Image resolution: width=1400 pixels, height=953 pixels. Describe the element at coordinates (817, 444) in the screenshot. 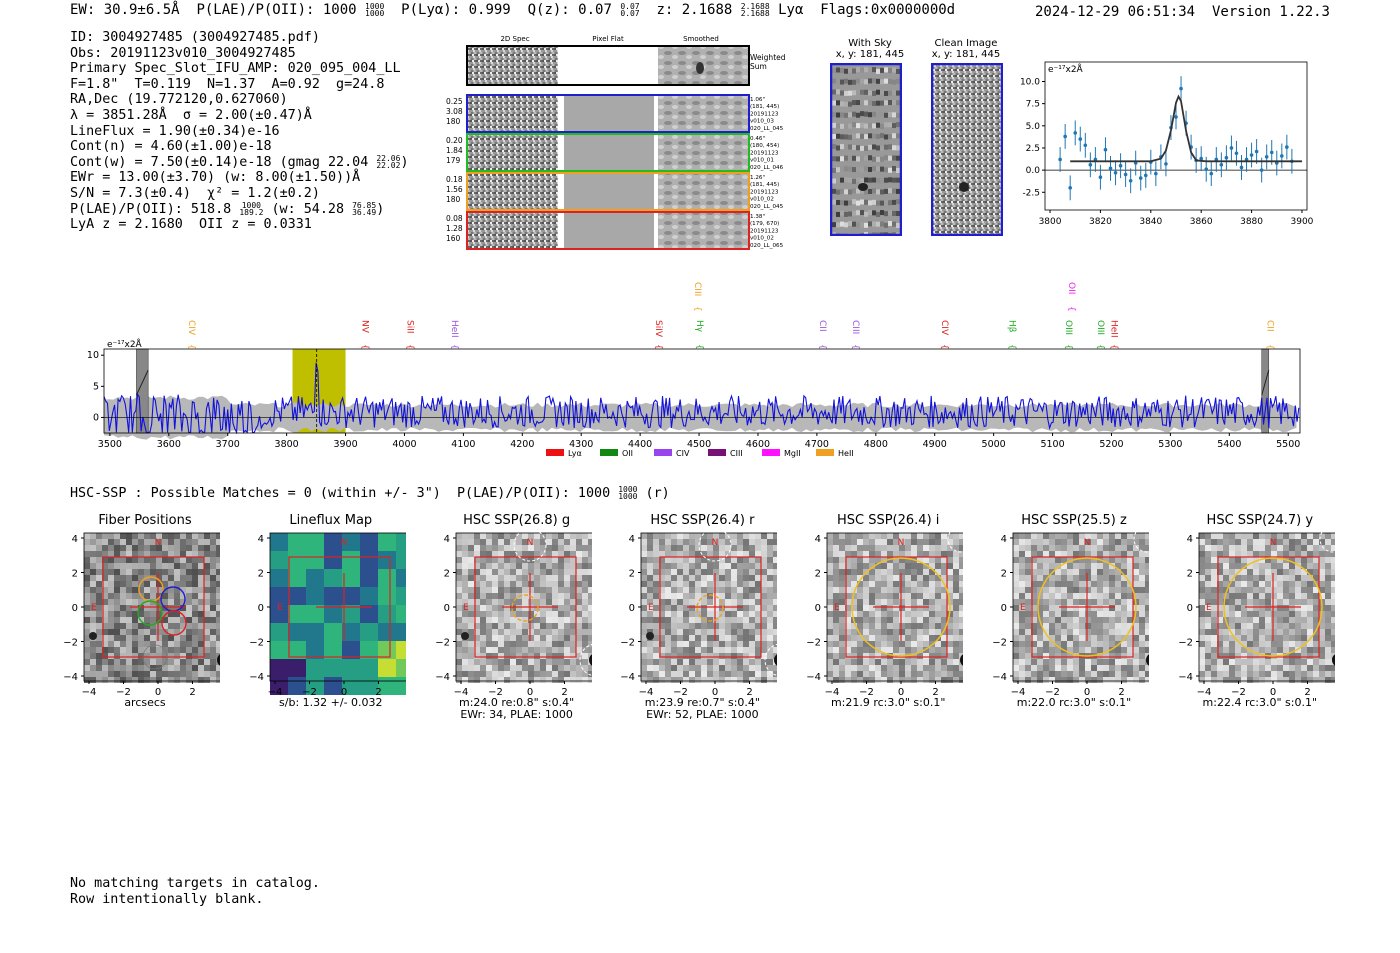

I see `full-xtick-label: 4700` at that location.